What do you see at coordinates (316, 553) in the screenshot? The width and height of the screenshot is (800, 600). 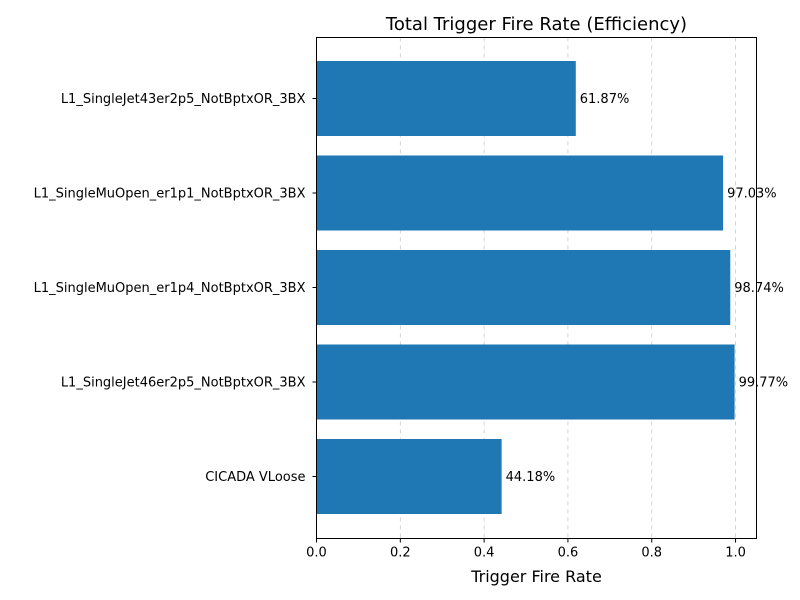 I see `x-tick-label: 0.0` at bounding box center [316, 553].